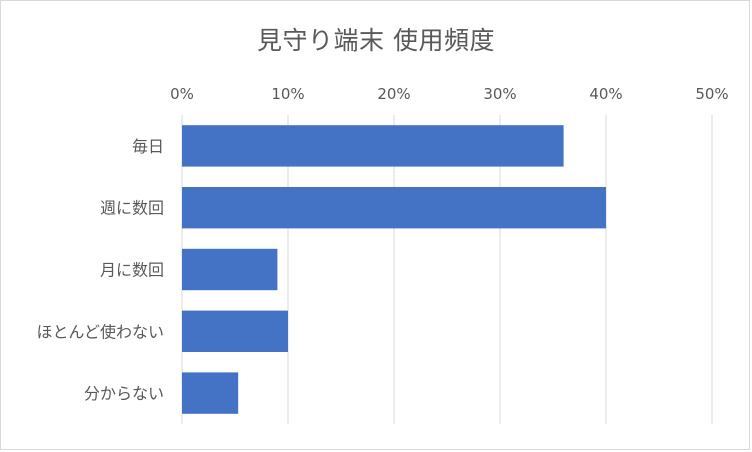 Image resolution: width=752 pixels, height=452 pixels. Describe the element at coordinates (148, 146) in the screenshot. I see `category-label: 毎日` at that location.